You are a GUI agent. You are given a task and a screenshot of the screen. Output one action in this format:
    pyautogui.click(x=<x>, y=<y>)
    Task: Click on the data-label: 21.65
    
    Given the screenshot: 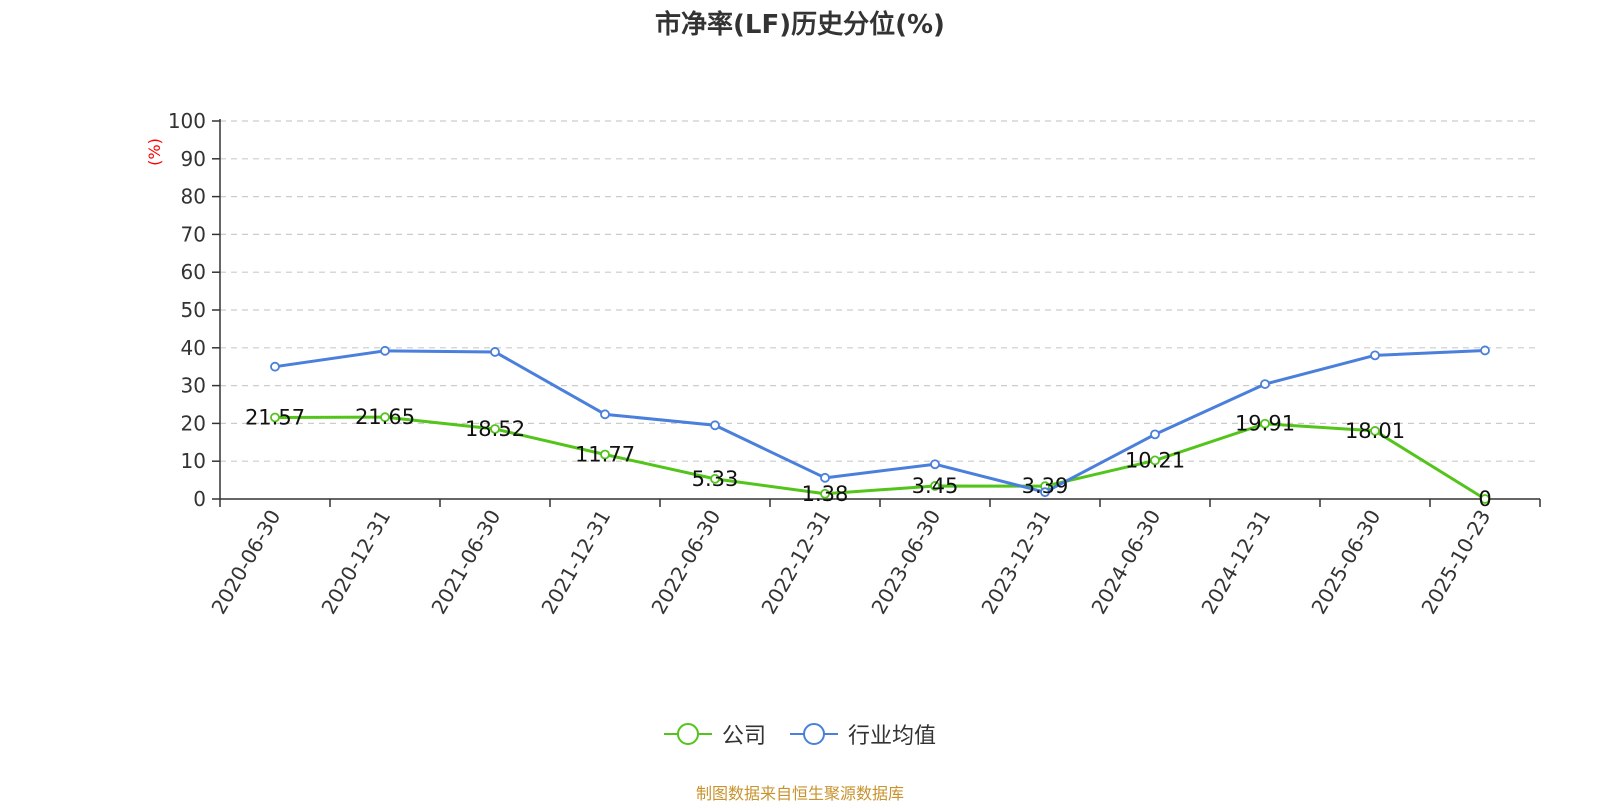 What is the action you would take?
    pyautogui.click(x=385, y=417)
    